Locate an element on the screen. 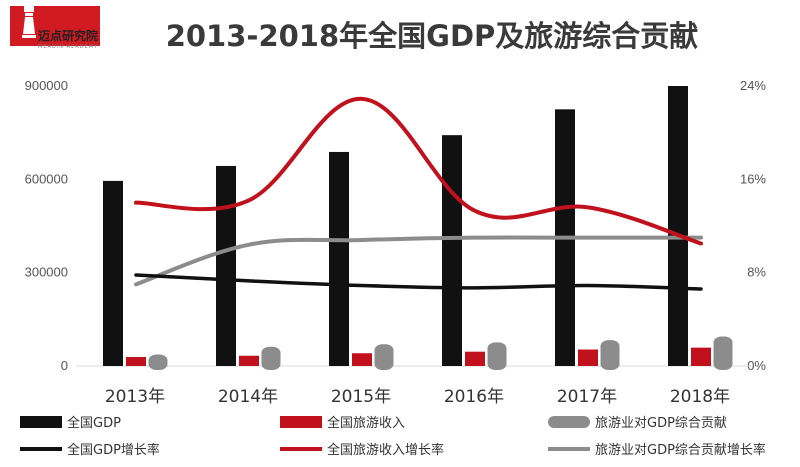 The width and height of the screenshot is (800, 467). legend-label: 全国旅游收入 is located at coordinates (366, 423).